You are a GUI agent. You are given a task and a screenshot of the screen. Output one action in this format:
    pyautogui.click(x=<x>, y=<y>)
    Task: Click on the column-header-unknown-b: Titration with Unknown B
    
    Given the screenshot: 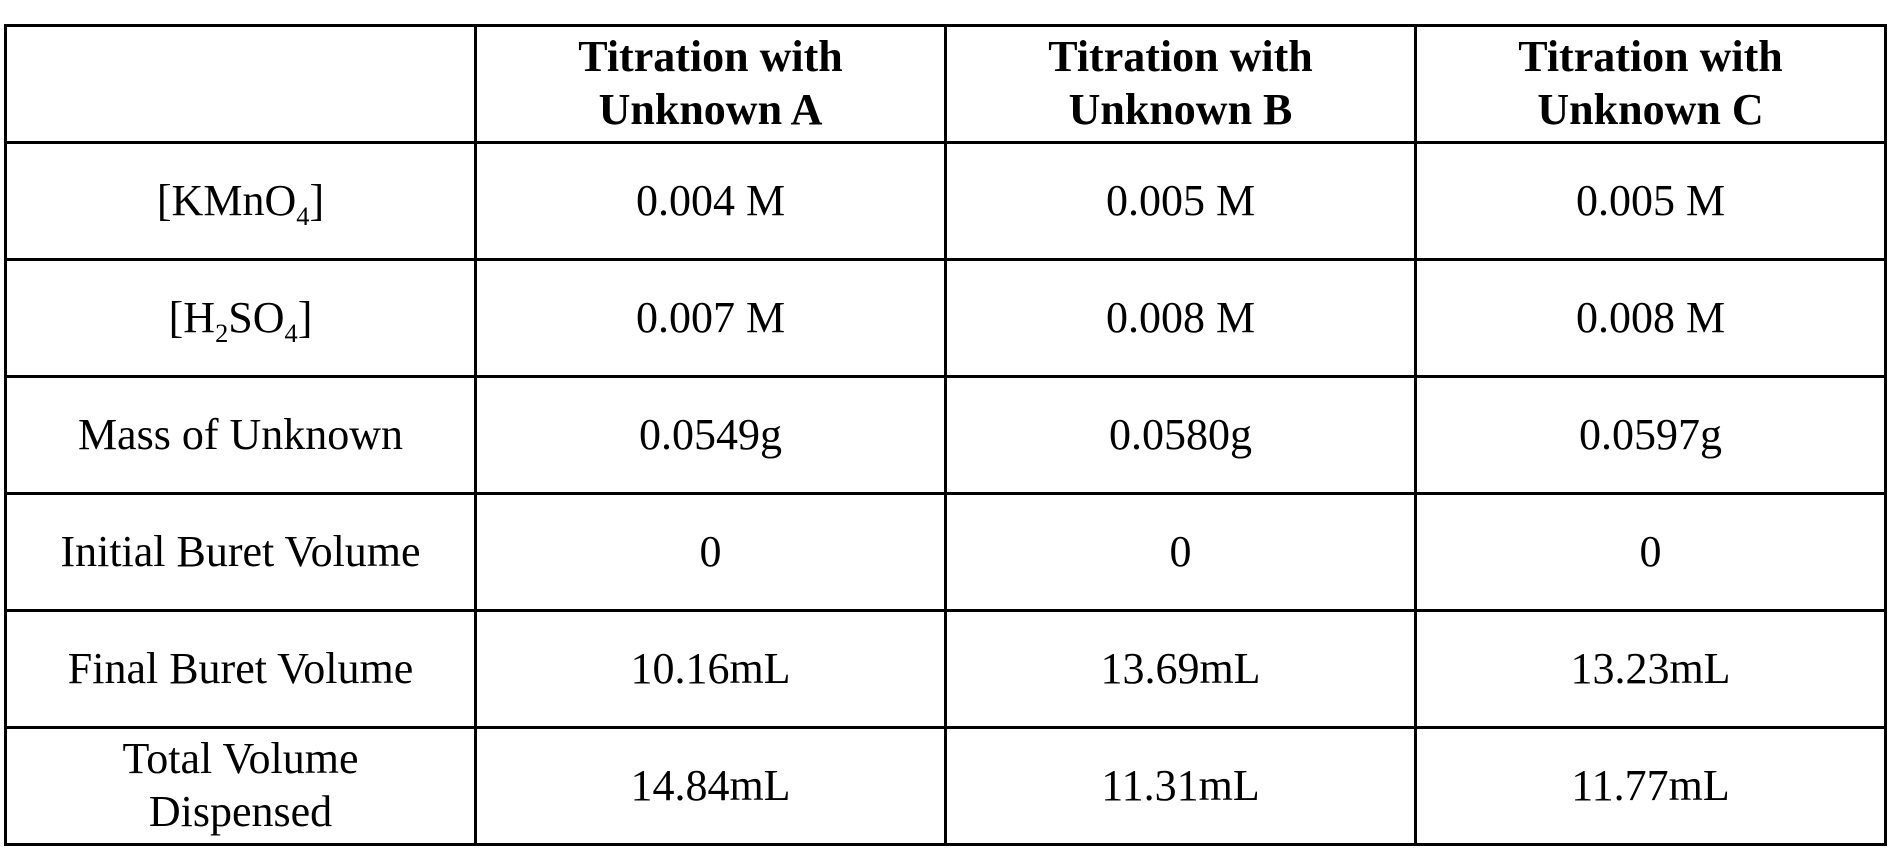 What is the action you would take?
    pyautogui.click(x=1180, y=84)
    